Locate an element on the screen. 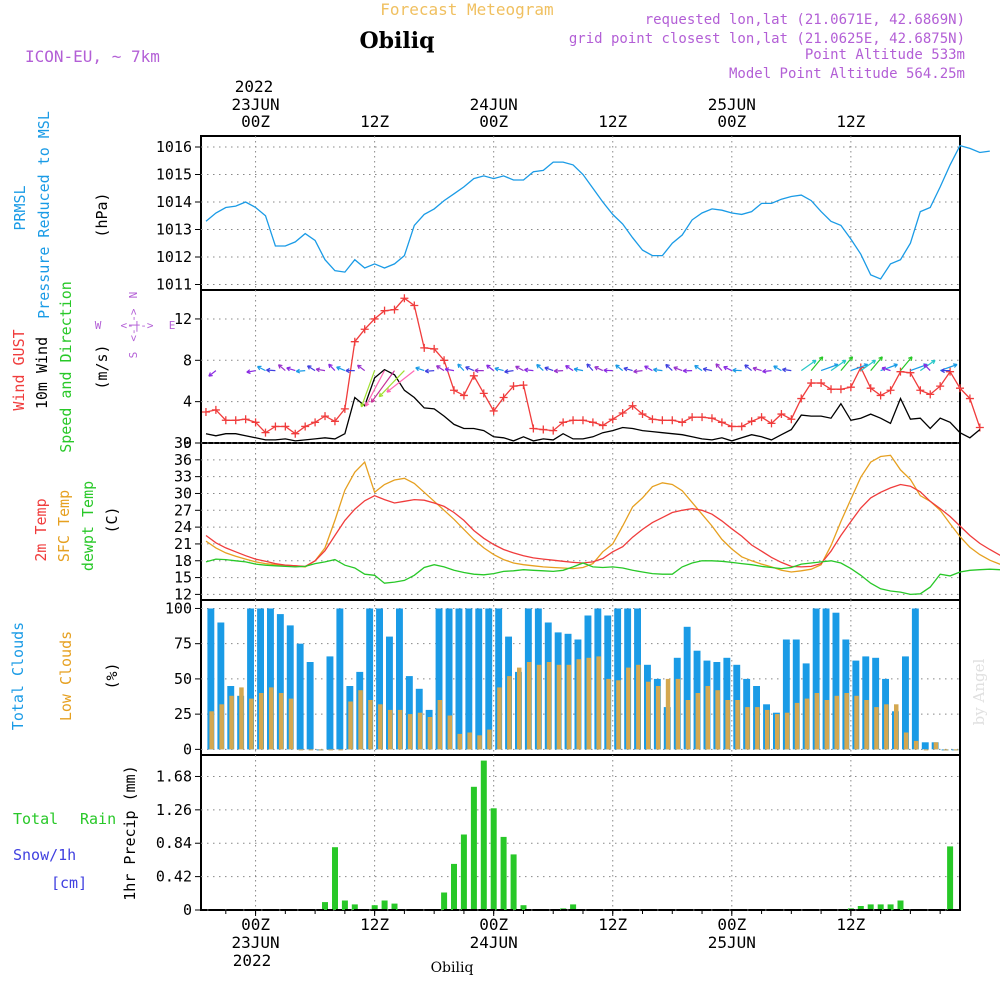 The image size is (1000, 1000). y-tick-label: 75 is located at coordinates (183, 644).